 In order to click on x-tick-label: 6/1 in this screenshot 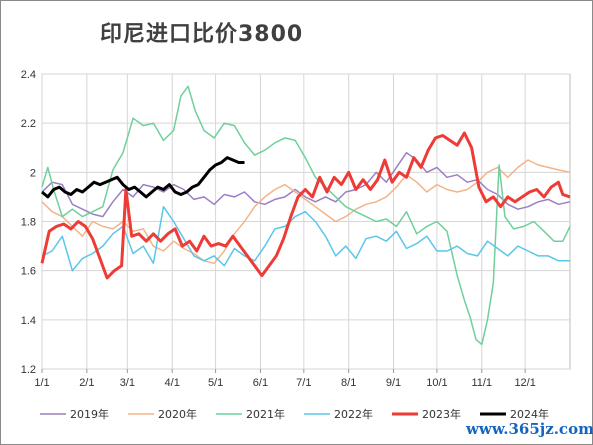, I will do `click(260, 383)`.